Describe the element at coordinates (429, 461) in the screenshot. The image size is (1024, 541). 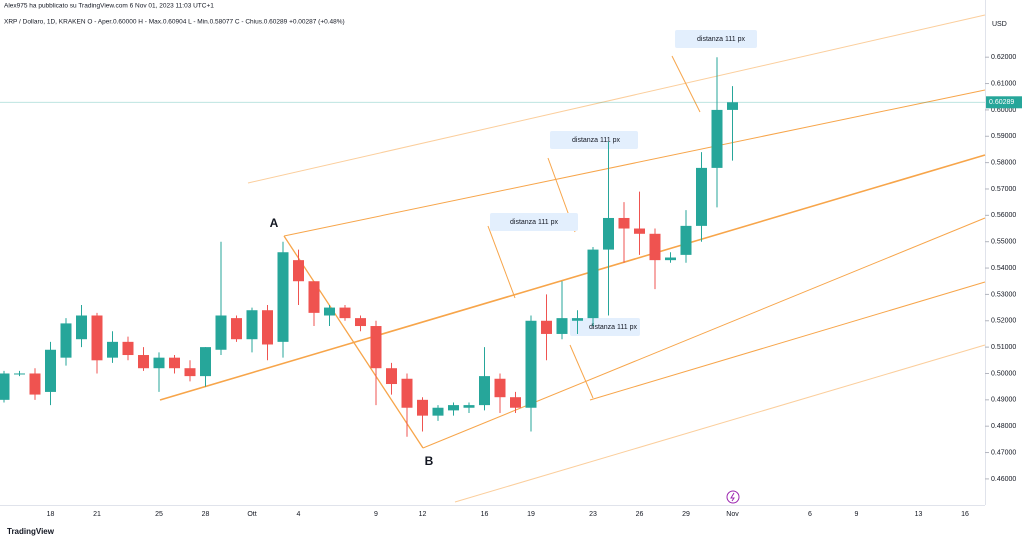
I see `point-b: B` at that location.